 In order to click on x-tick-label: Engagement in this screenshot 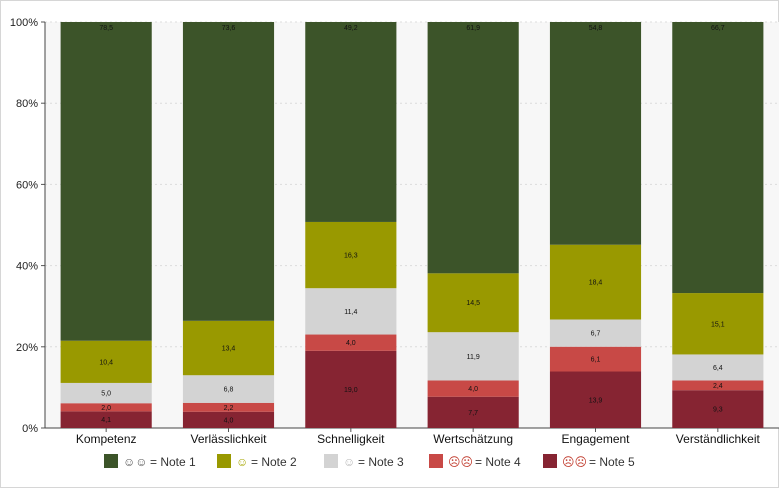, I will do `click(595, 439)`.